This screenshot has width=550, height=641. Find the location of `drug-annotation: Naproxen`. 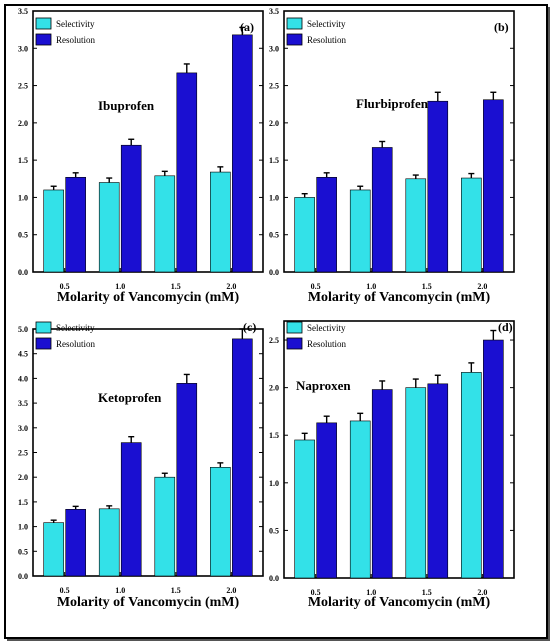

drug-annotation: Naproxen is located at coordinates (323, 385).